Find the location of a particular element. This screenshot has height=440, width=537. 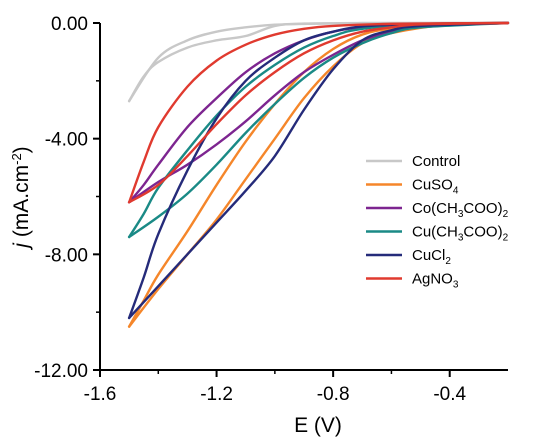

legend-item: Control is located at coordinates (413, 161).